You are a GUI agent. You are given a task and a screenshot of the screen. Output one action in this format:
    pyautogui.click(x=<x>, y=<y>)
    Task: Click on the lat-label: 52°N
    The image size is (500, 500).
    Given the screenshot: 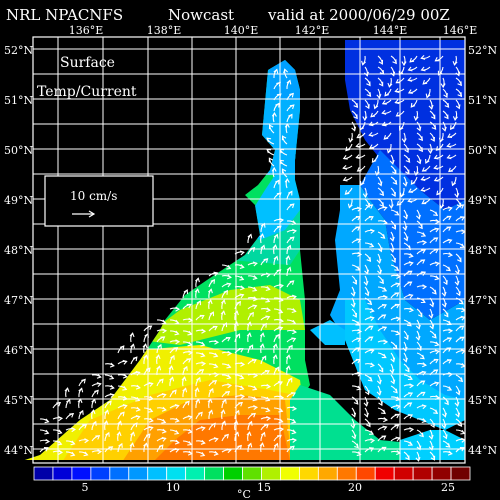 What is the action you would take?
    pyautogui.click(x=482, y=50)
    